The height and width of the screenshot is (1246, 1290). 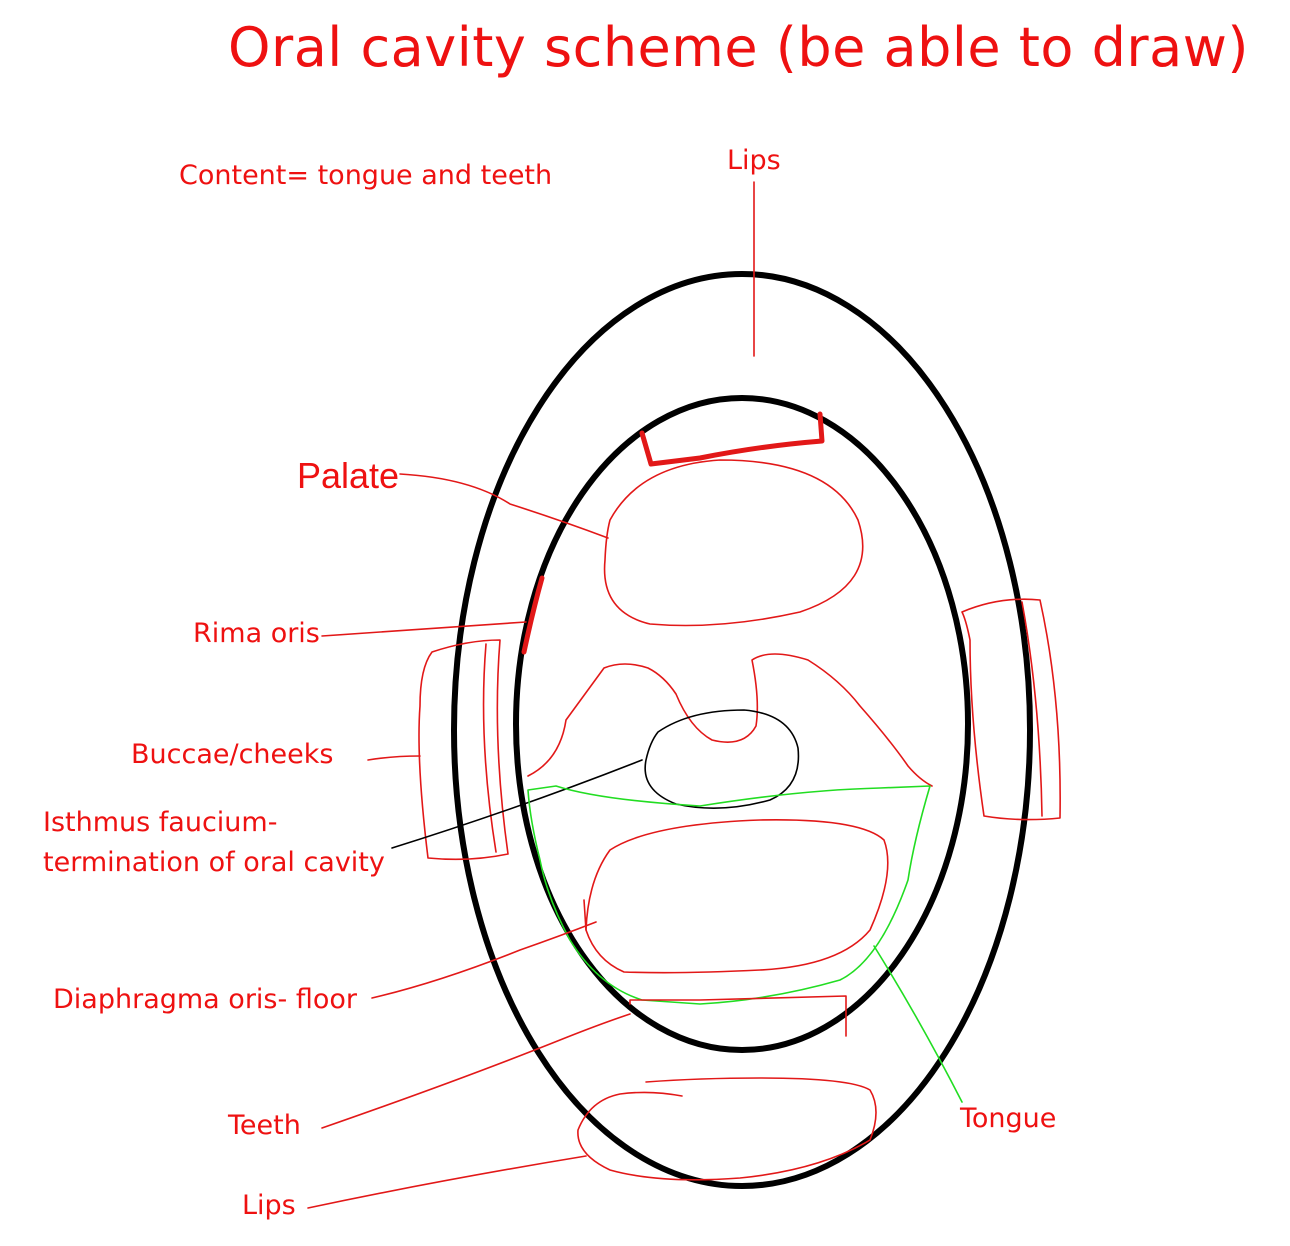 What do you see at coordinates (232, 754) in the screenshot?
I see `buccae-label: Buccae/cheeks` at bounding box center [232, 754].